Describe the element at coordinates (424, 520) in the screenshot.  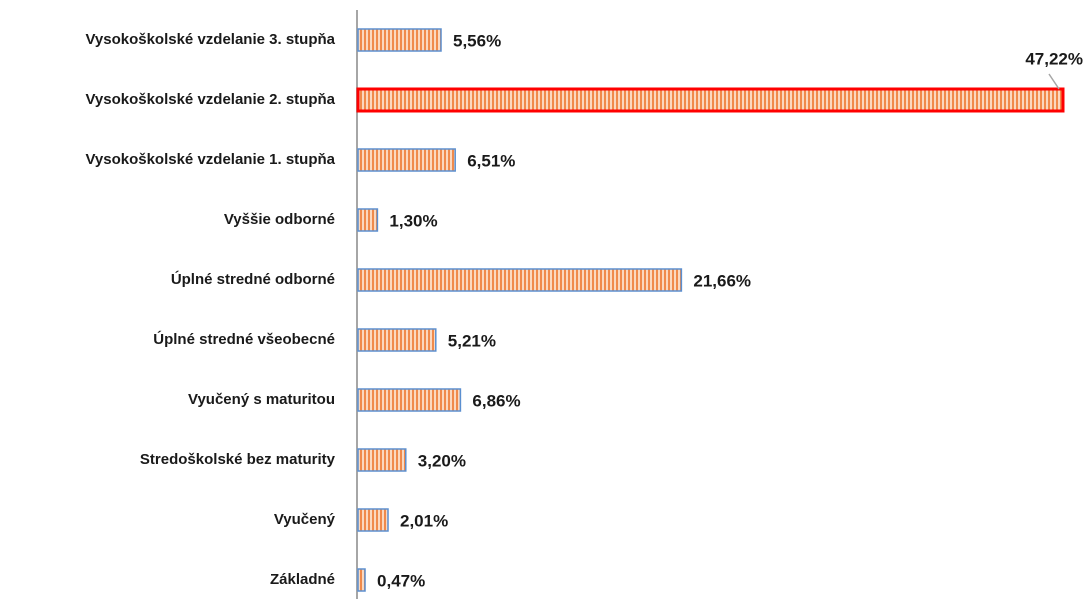
I see `value-label: 2,01%` at that location.